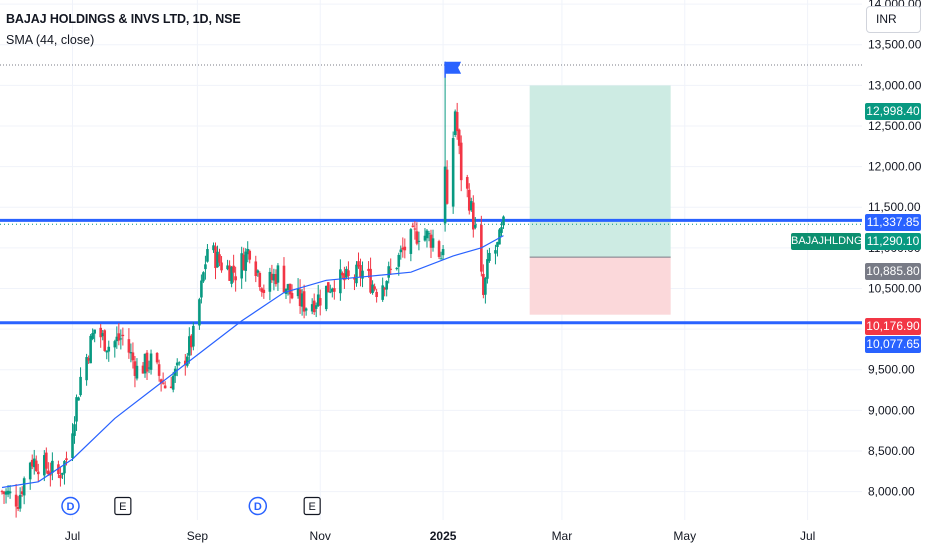 The image size is (932, 550). I want to click on currency-button: INR, so click(893, 19).